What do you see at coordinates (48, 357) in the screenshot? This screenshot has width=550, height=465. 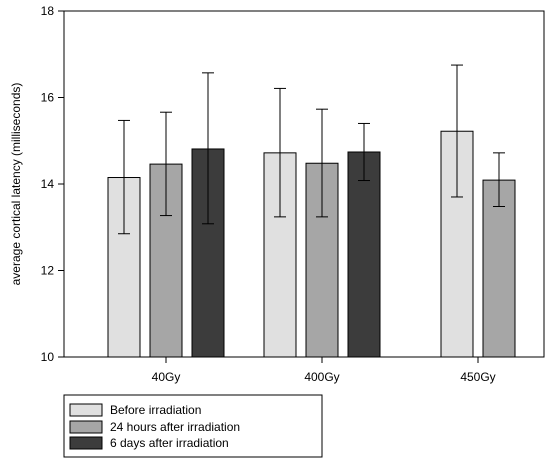 I see `y-tick-label: 10` at bounding box center [48, 357].